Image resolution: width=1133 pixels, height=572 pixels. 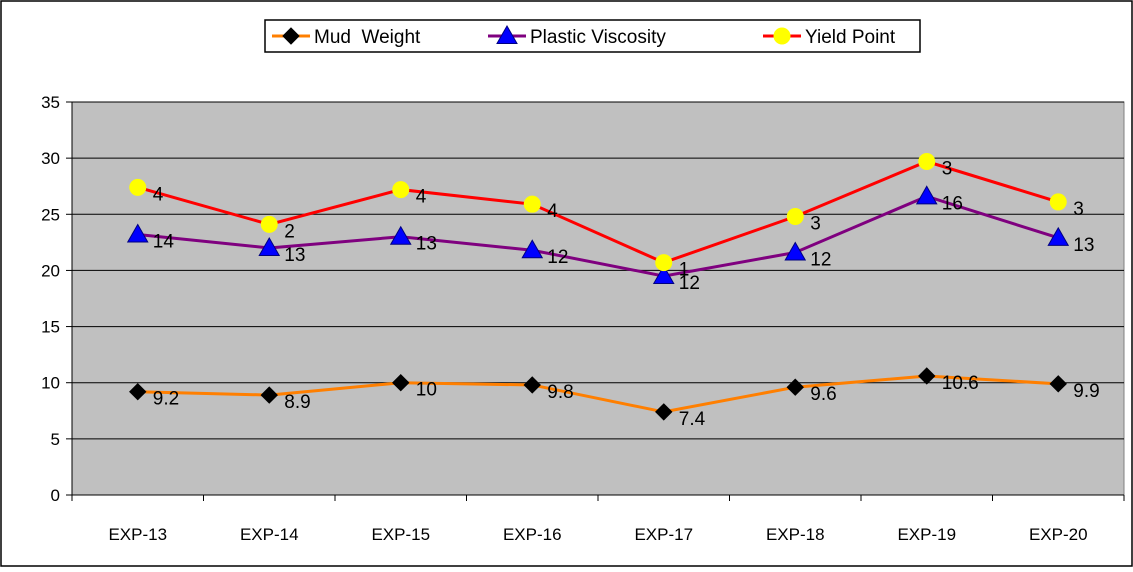 I want to click on data-label: 9.6, so click(x=823, y=394).